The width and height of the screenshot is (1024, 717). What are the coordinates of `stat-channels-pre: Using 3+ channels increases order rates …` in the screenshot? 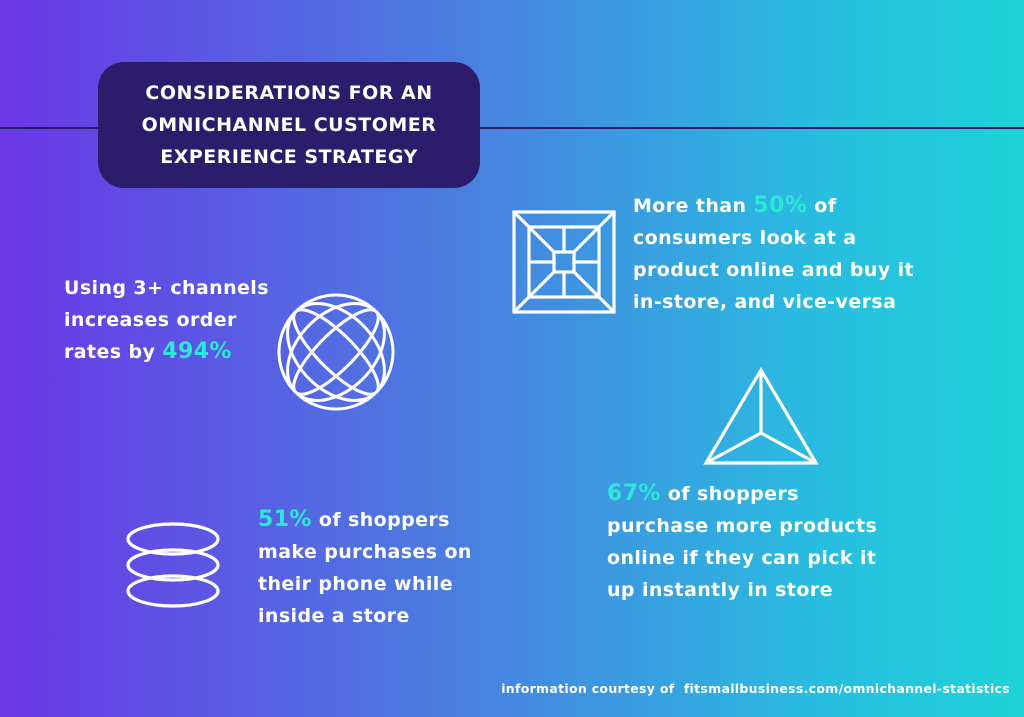 It's located at (166, 320).